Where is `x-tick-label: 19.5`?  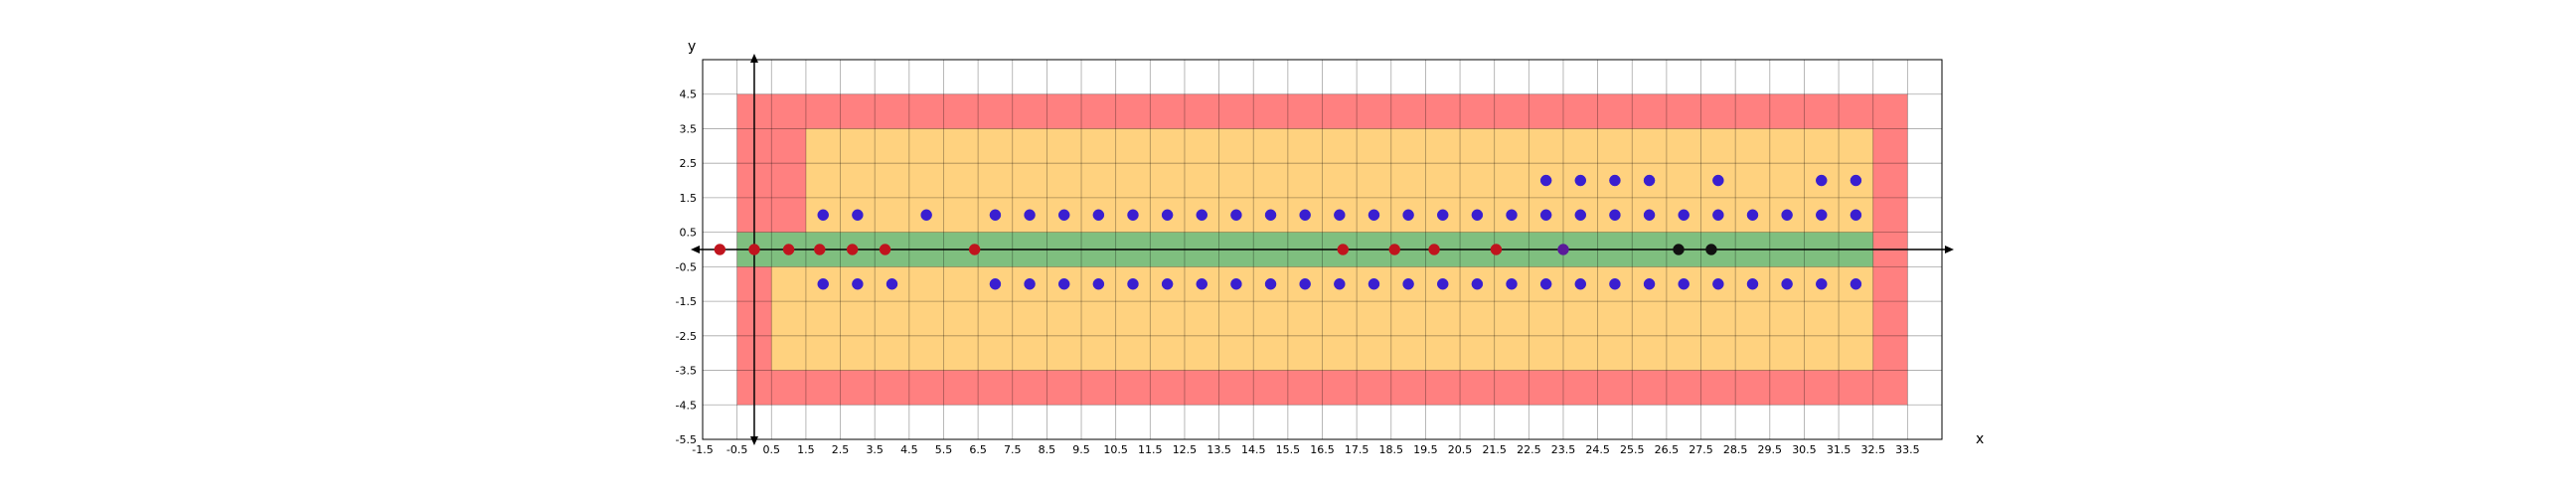
x-tick-label: 19.5 is located at coordinates (1425, 449).